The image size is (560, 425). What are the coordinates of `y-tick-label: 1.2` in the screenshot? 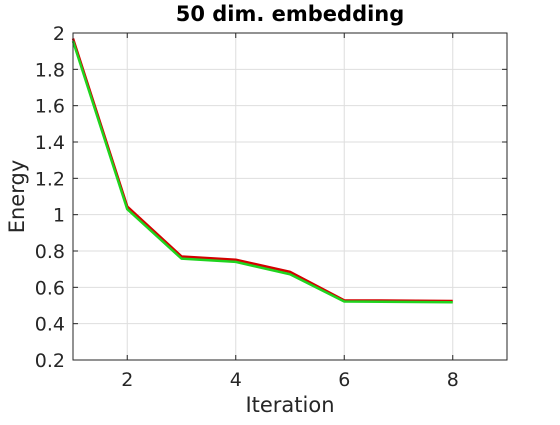 It's located at (50, 179).